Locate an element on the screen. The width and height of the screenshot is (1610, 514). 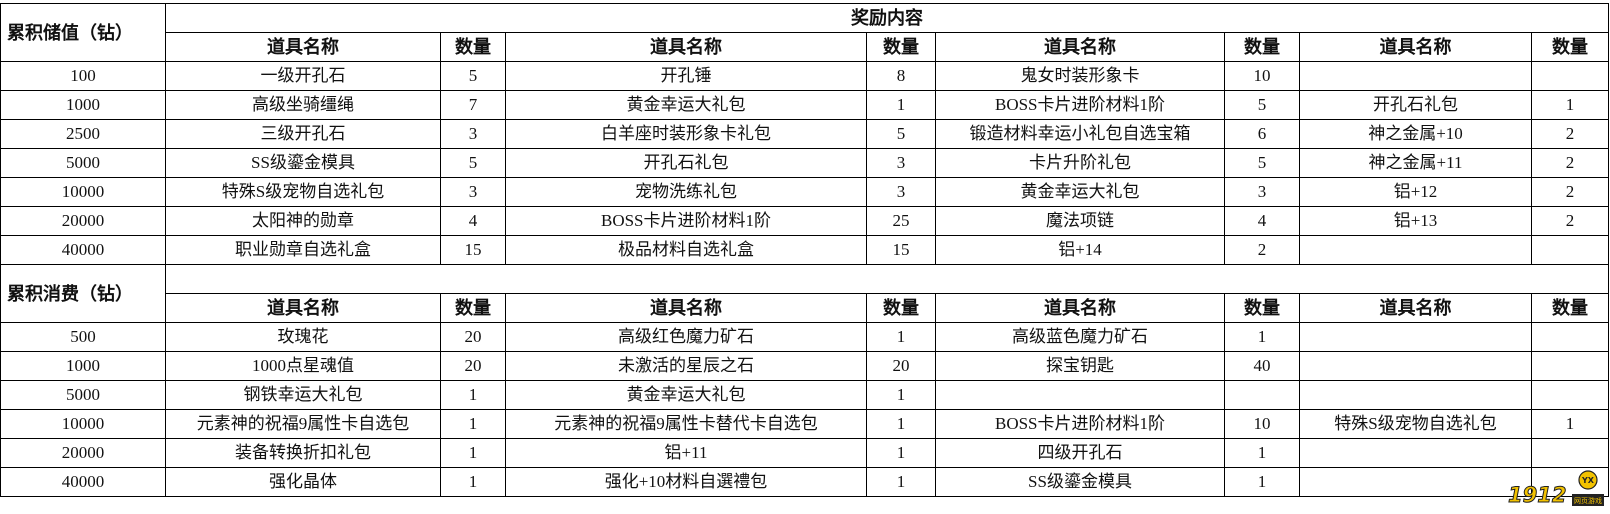
item-quantity-cell: 20 is located at coordinates (901, 366).